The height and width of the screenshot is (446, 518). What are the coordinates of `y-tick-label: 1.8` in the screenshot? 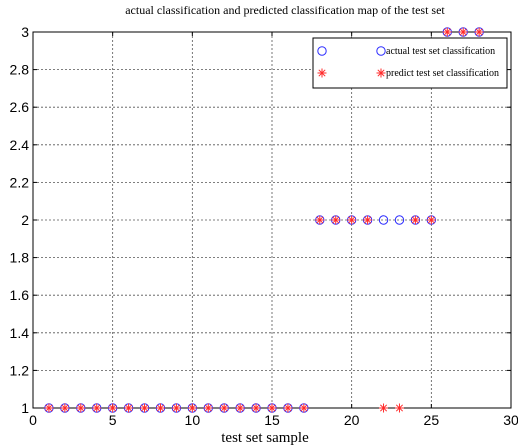 It's located at (20, 258).